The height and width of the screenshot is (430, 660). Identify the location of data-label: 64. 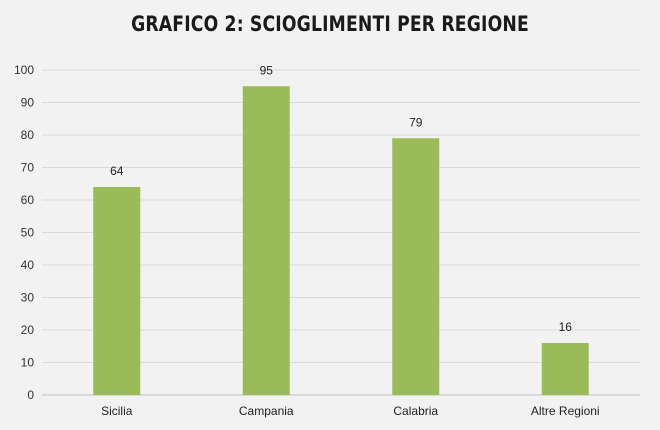
(117, 171).